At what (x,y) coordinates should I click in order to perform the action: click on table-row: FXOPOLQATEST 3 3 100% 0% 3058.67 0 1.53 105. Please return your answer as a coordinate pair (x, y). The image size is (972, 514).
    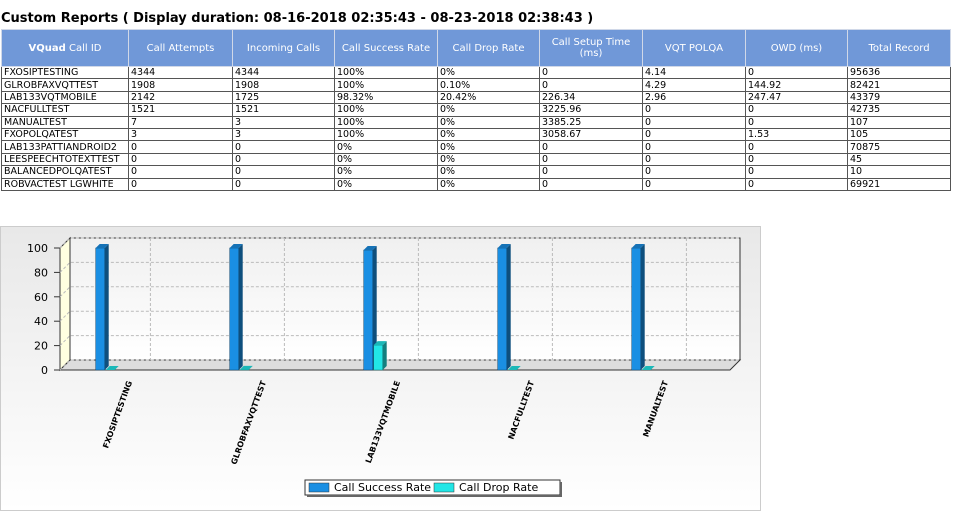
    Looking at the image, I should click on (476, 134).